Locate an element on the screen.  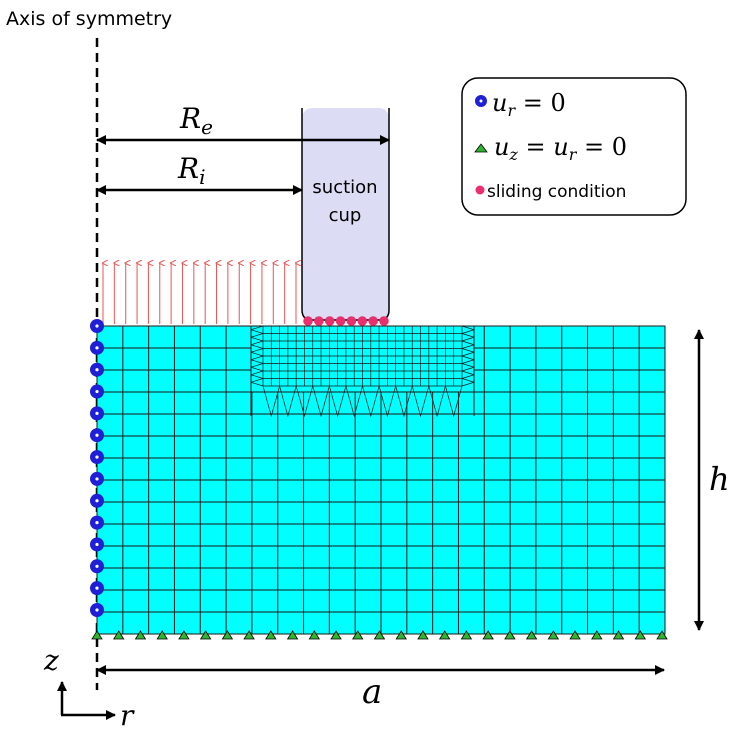
suction-cup-label-line2: cup is located at coordinates (345, 215).